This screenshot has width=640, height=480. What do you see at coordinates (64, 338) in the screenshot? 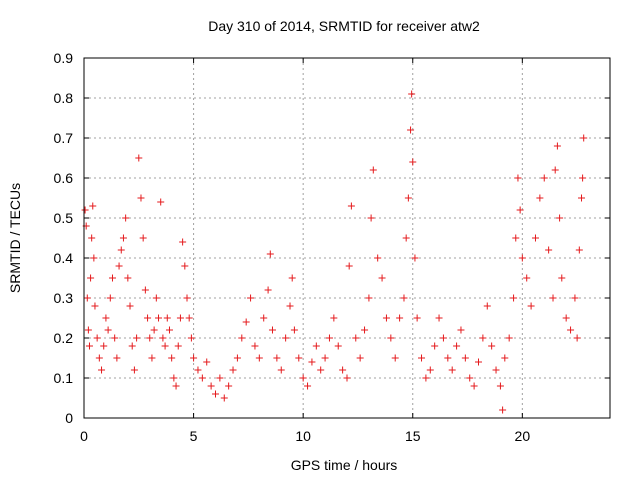
I see `y-tick-label: 0.2` at bounding box center [64, 338].